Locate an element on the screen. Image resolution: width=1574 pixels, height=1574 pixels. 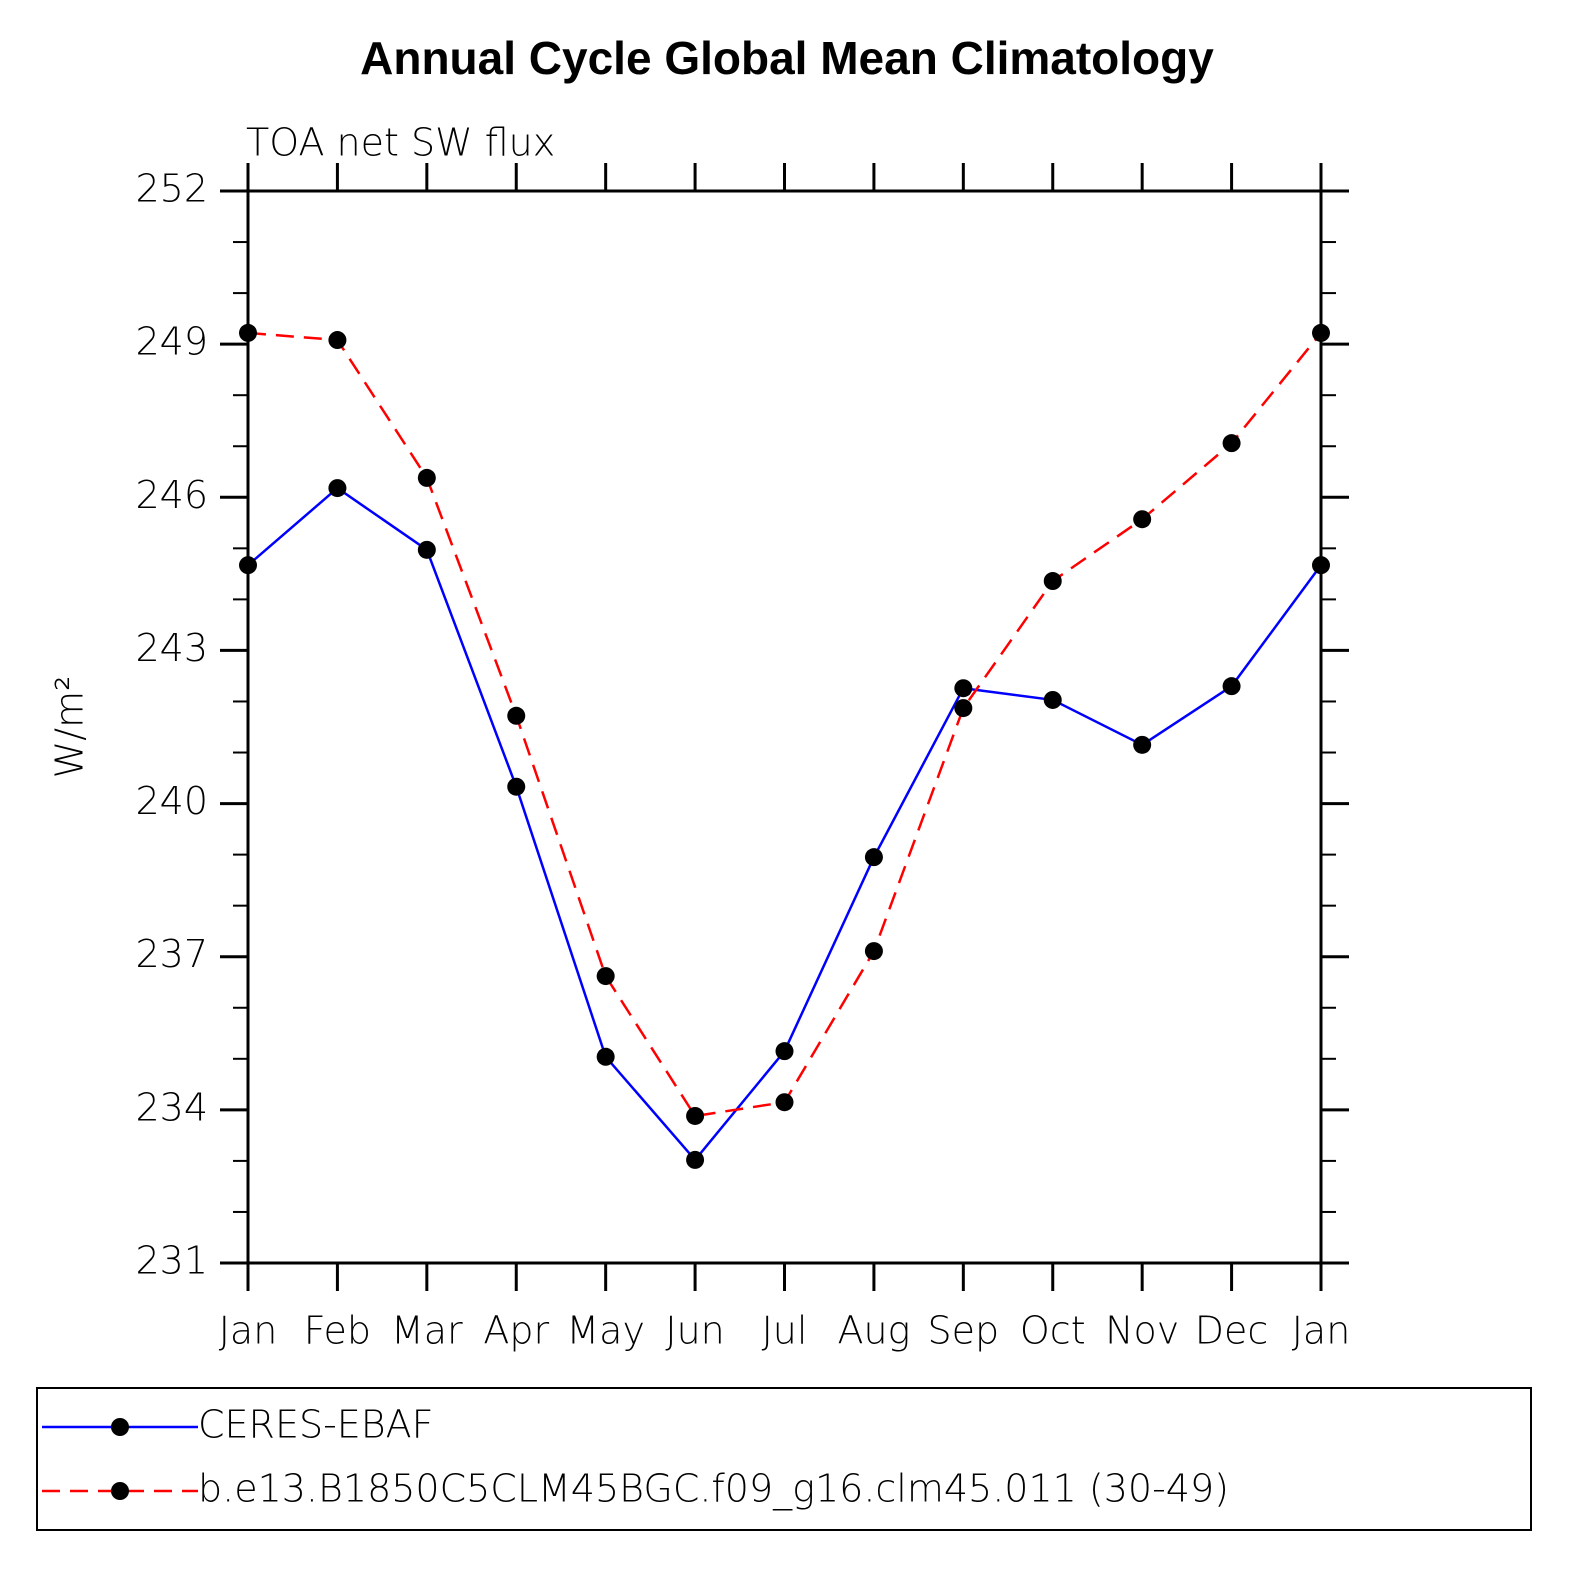
y-tick-label: 234 is located at coordinates (171, 1107).